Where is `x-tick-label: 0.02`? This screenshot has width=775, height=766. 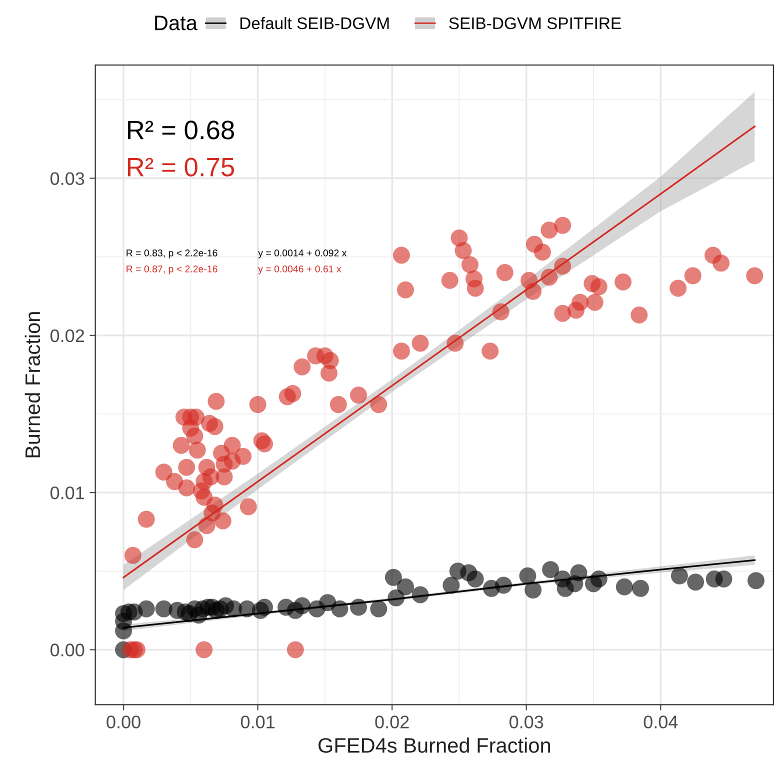 x-tick-label: 0.02 is located at coordinates (392, 722).